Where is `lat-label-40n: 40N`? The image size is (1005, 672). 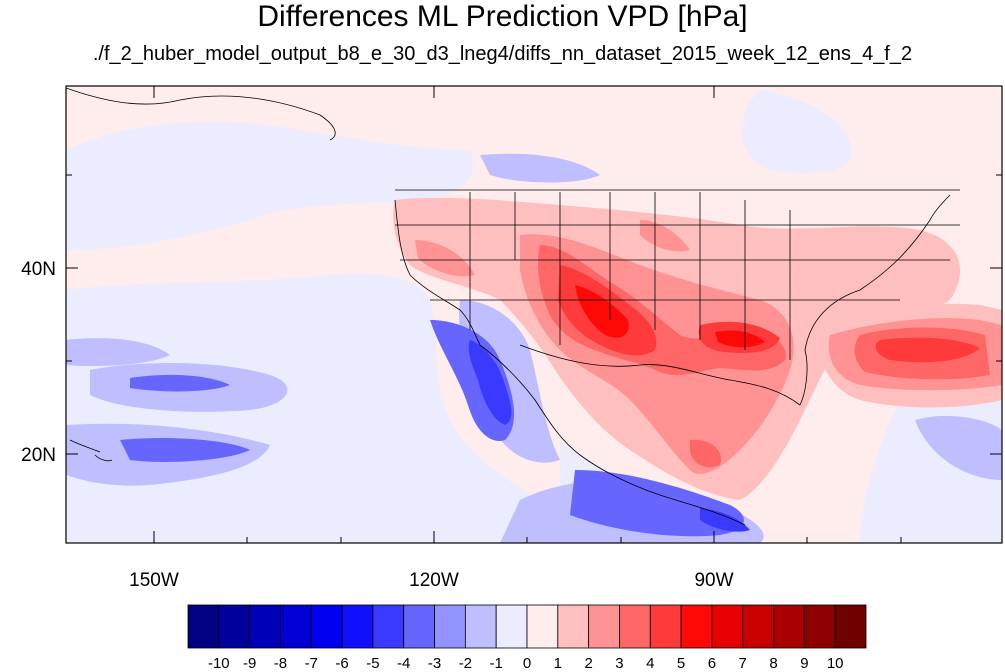 lat-label-40n: 40N is located at coordinates (38, 269).